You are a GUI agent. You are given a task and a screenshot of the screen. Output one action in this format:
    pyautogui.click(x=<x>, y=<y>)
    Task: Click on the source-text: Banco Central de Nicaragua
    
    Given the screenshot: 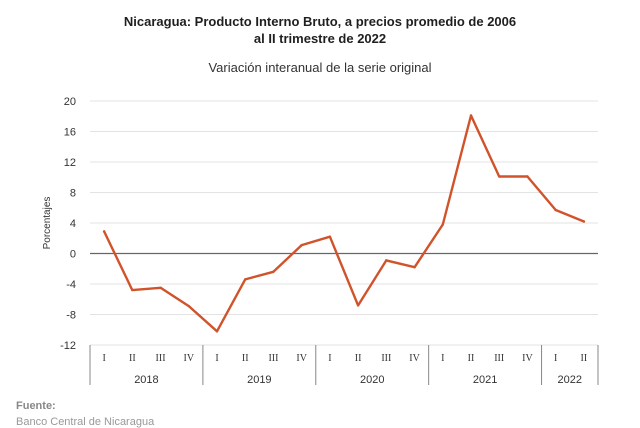 What is the action you would take?
    pyautogui.click(x=85, y=422)
    